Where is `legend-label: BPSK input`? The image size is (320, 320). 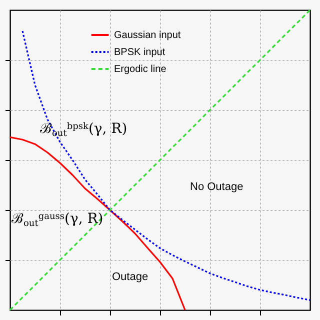 legend-label: BPSK input is located at coordinates (140, 52).